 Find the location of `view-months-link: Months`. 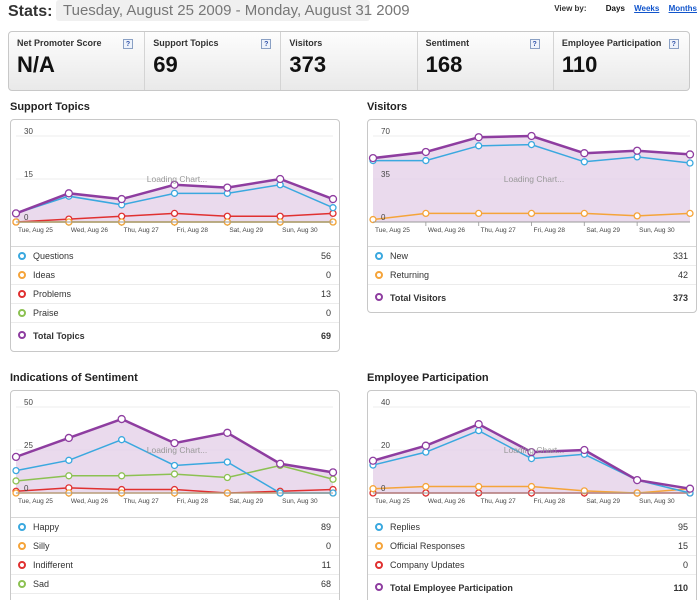

view-months-link: Months is located at coordinates (682, 8).